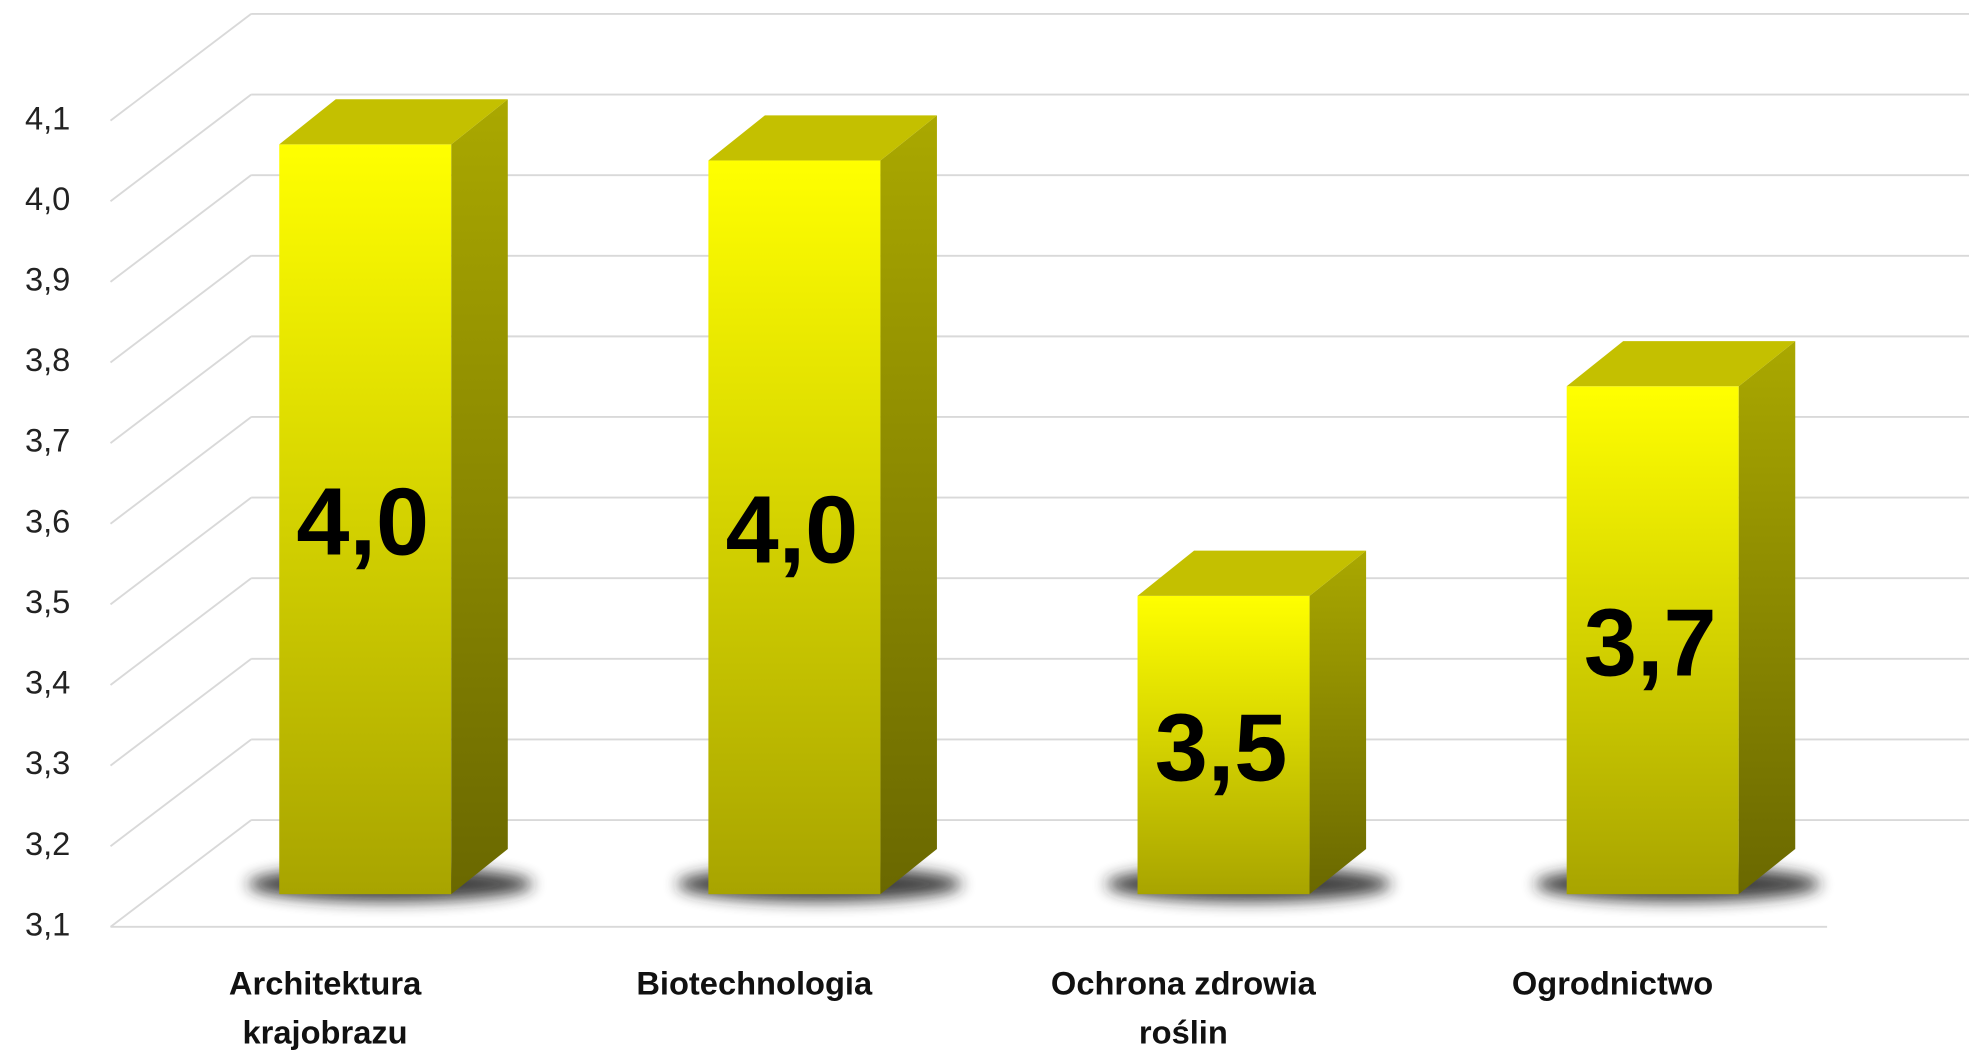 The height and width of the screenshot is (1055, 1969). I want to click on y-tick-label: 3,7, so click(47, 440).